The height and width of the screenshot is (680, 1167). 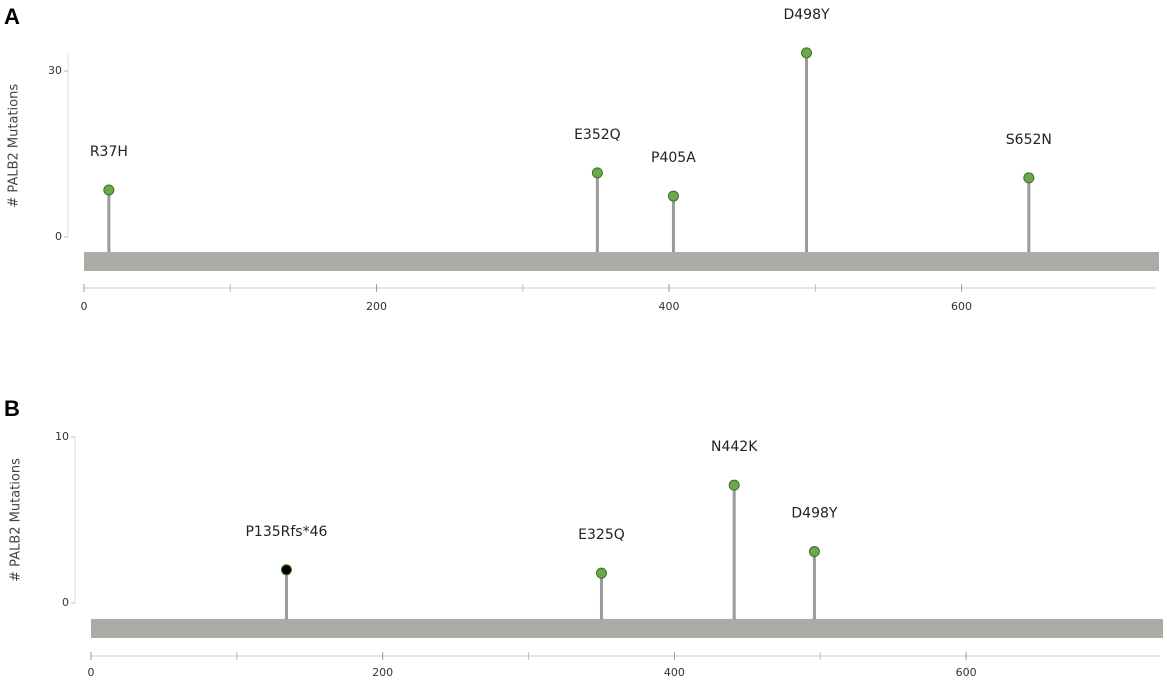 I want to click on panel-letter: A, so click(x=12, y=16).